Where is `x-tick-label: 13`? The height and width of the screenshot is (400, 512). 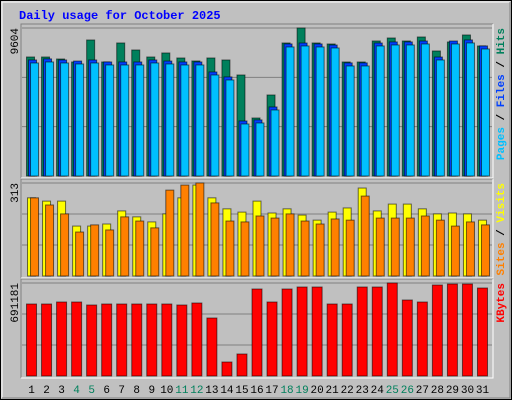 x-tick-label: 13 is located at coordinates (211, 391).